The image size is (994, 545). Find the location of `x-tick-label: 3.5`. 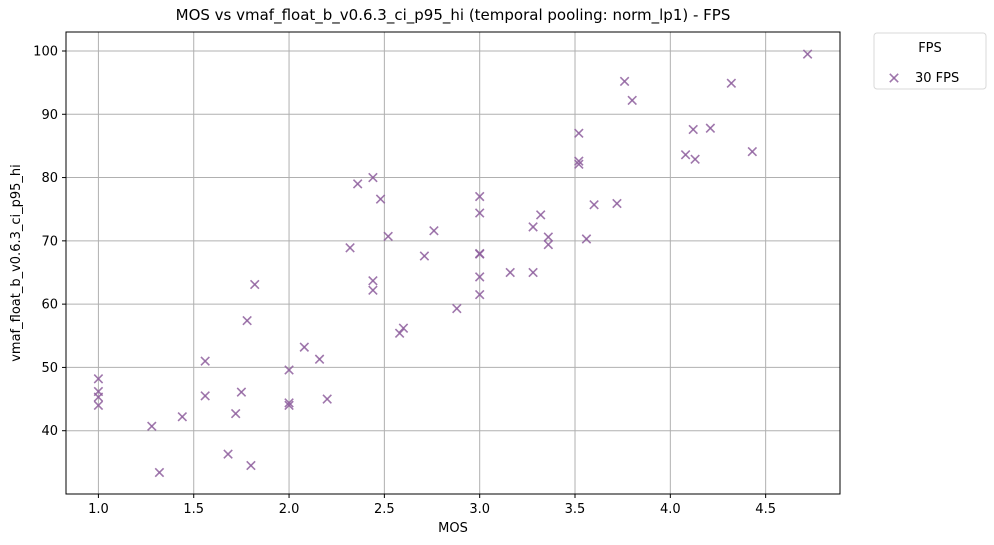

x-tick-label: 3.5 is located at coordinates (575, 509).